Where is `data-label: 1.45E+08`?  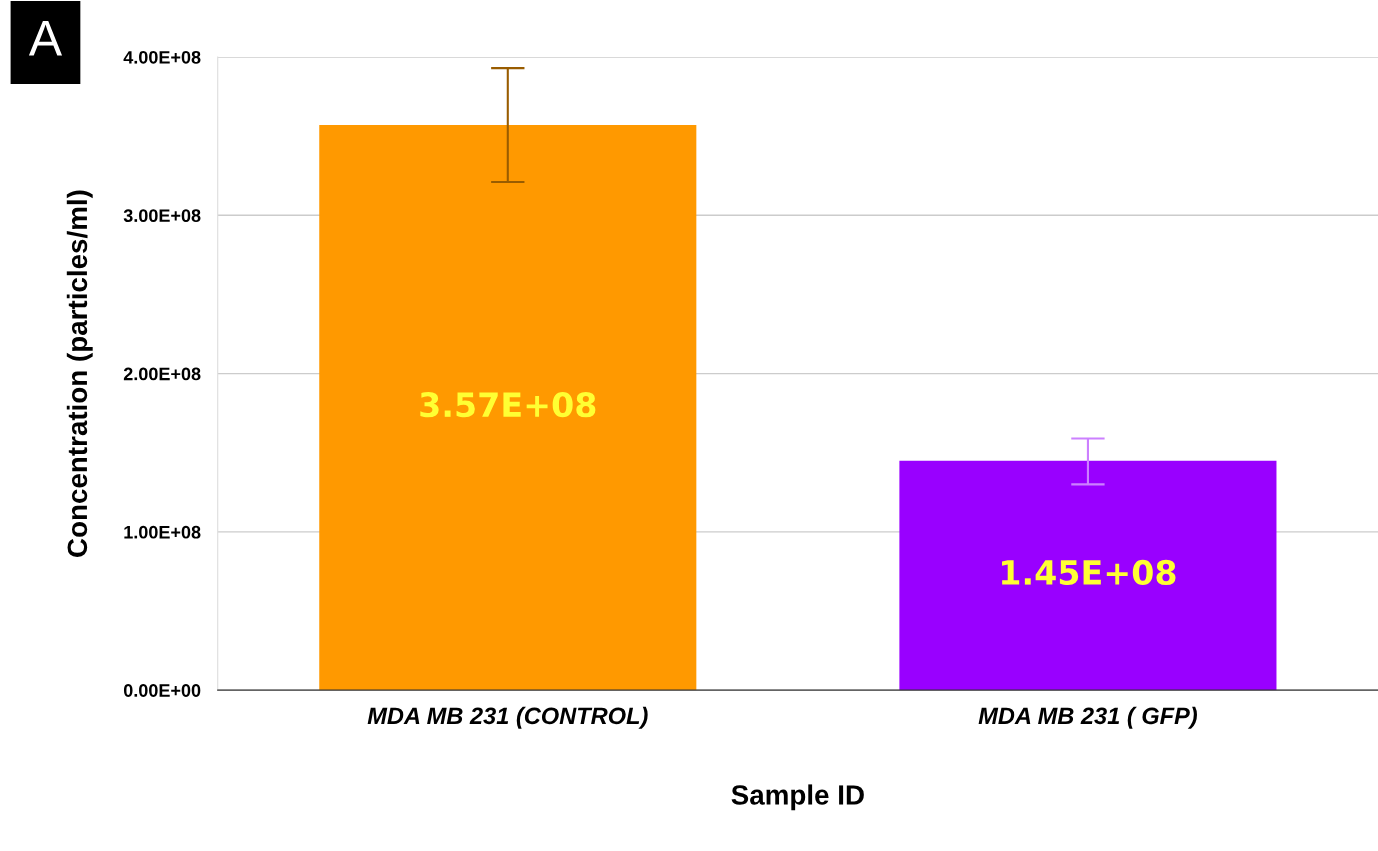
data-label: 1.45E+08 is located at coordinates (1089, 572).